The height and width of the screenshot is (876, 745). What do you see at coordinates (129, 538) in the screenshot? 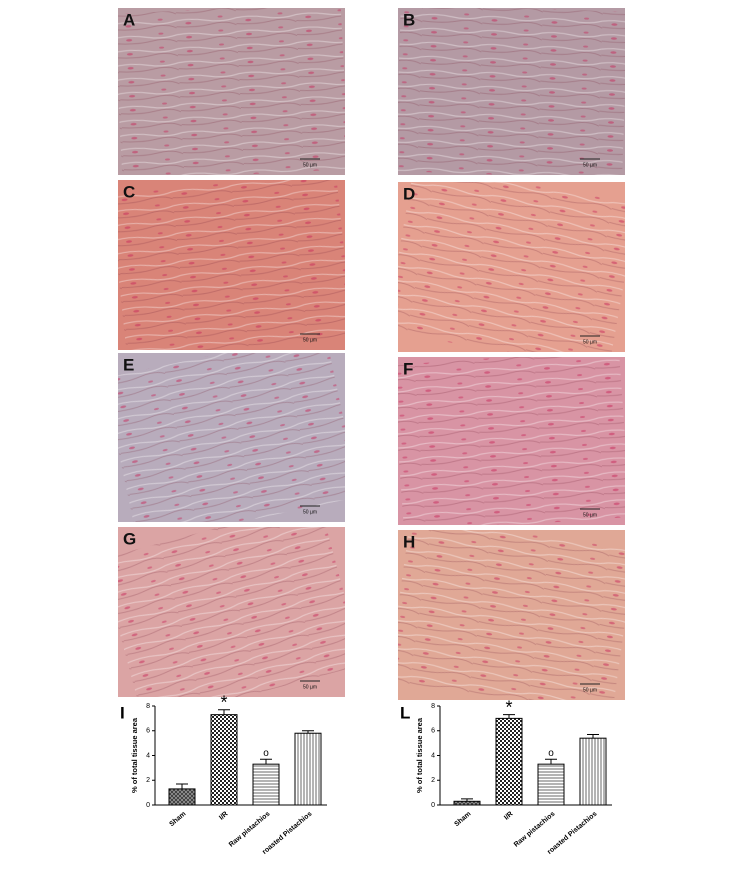
I see `panel-label: G` at bounding box center [129, 538].